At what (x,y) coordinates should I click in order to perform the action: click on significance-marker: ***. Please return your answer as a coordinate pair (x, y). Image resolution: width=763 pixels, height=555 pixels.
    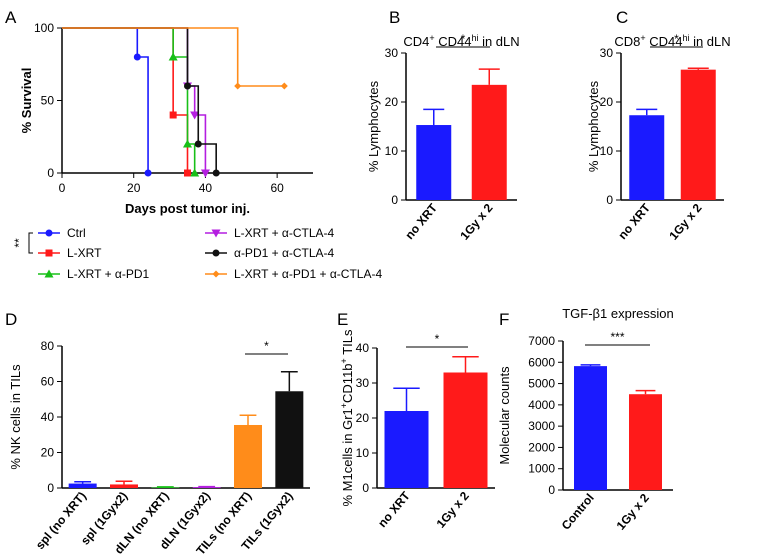
    Looking at the image, I should click on (617, 337).